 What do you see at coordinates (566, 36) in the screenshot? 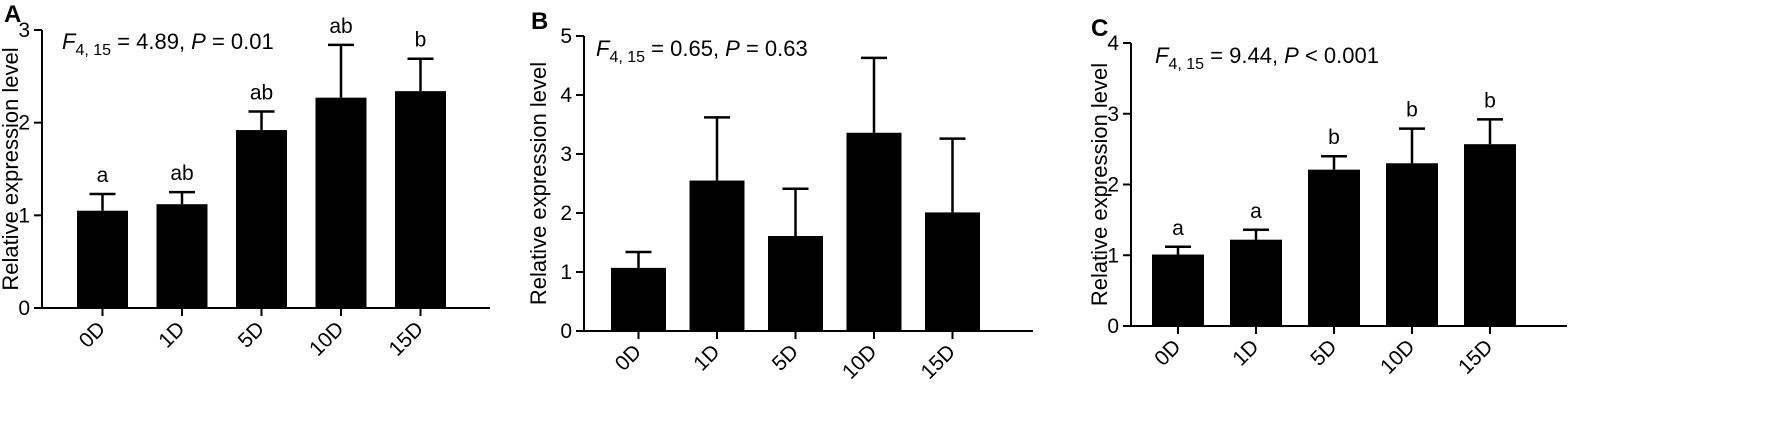
I see `y-tick-label: 5` at bounding box center [566, 36].